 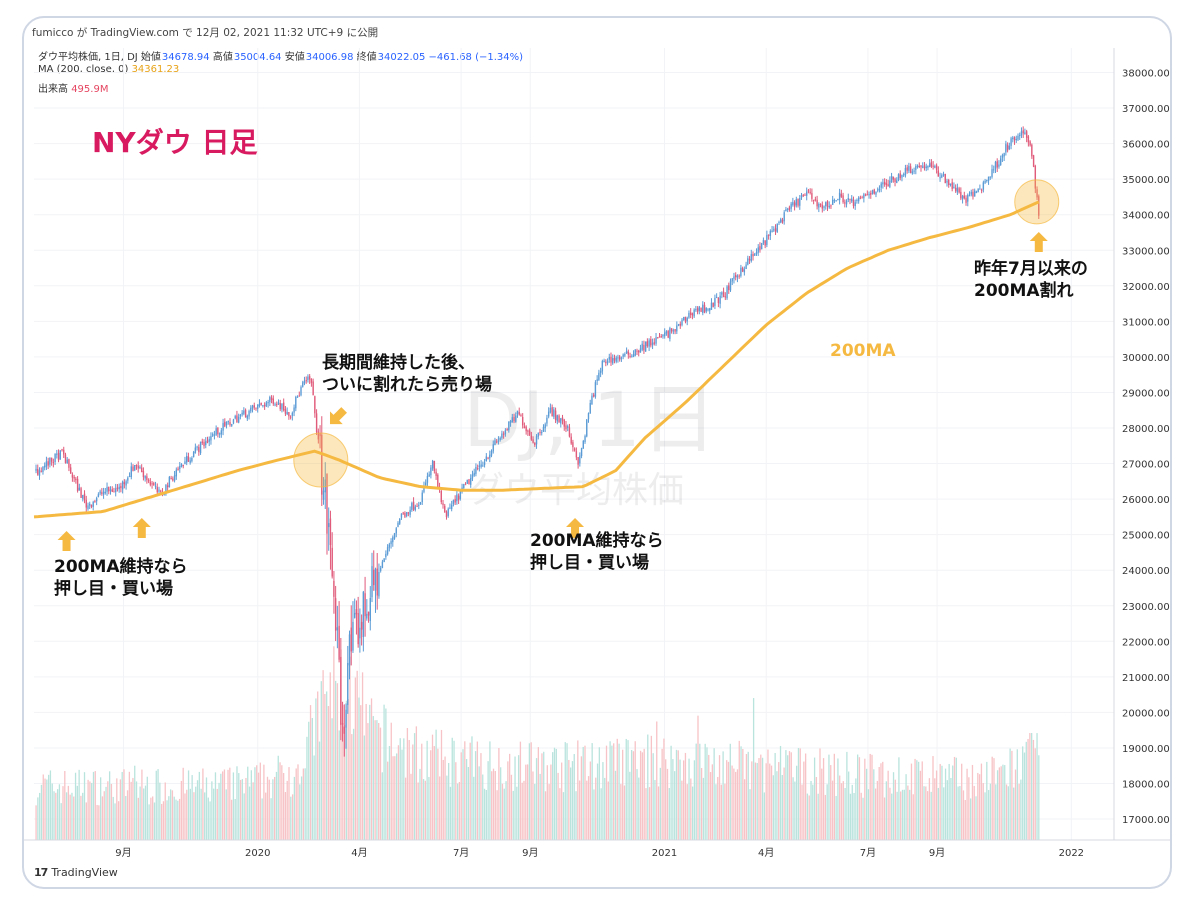 What do you see at coordinates (83, 69) in the screenshot?
I see `ma-legend-label: MA (200, close, 0)` at bounding box center [83, 69].